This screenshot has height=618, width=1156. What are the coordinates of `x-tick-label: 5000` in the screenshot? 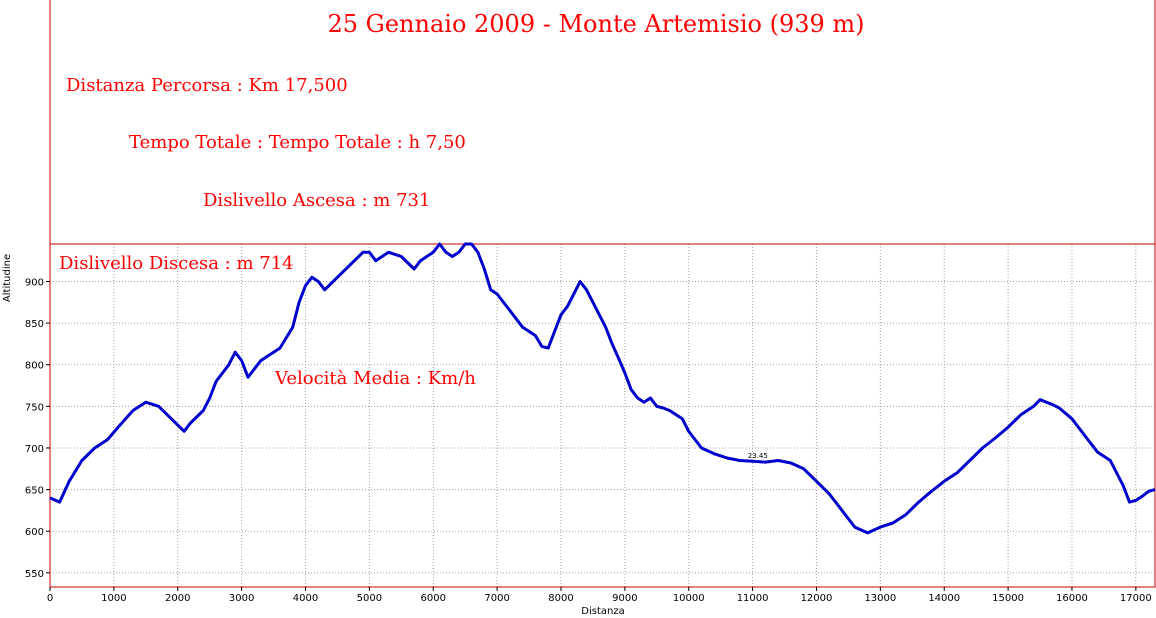 It's located at (369, 598).